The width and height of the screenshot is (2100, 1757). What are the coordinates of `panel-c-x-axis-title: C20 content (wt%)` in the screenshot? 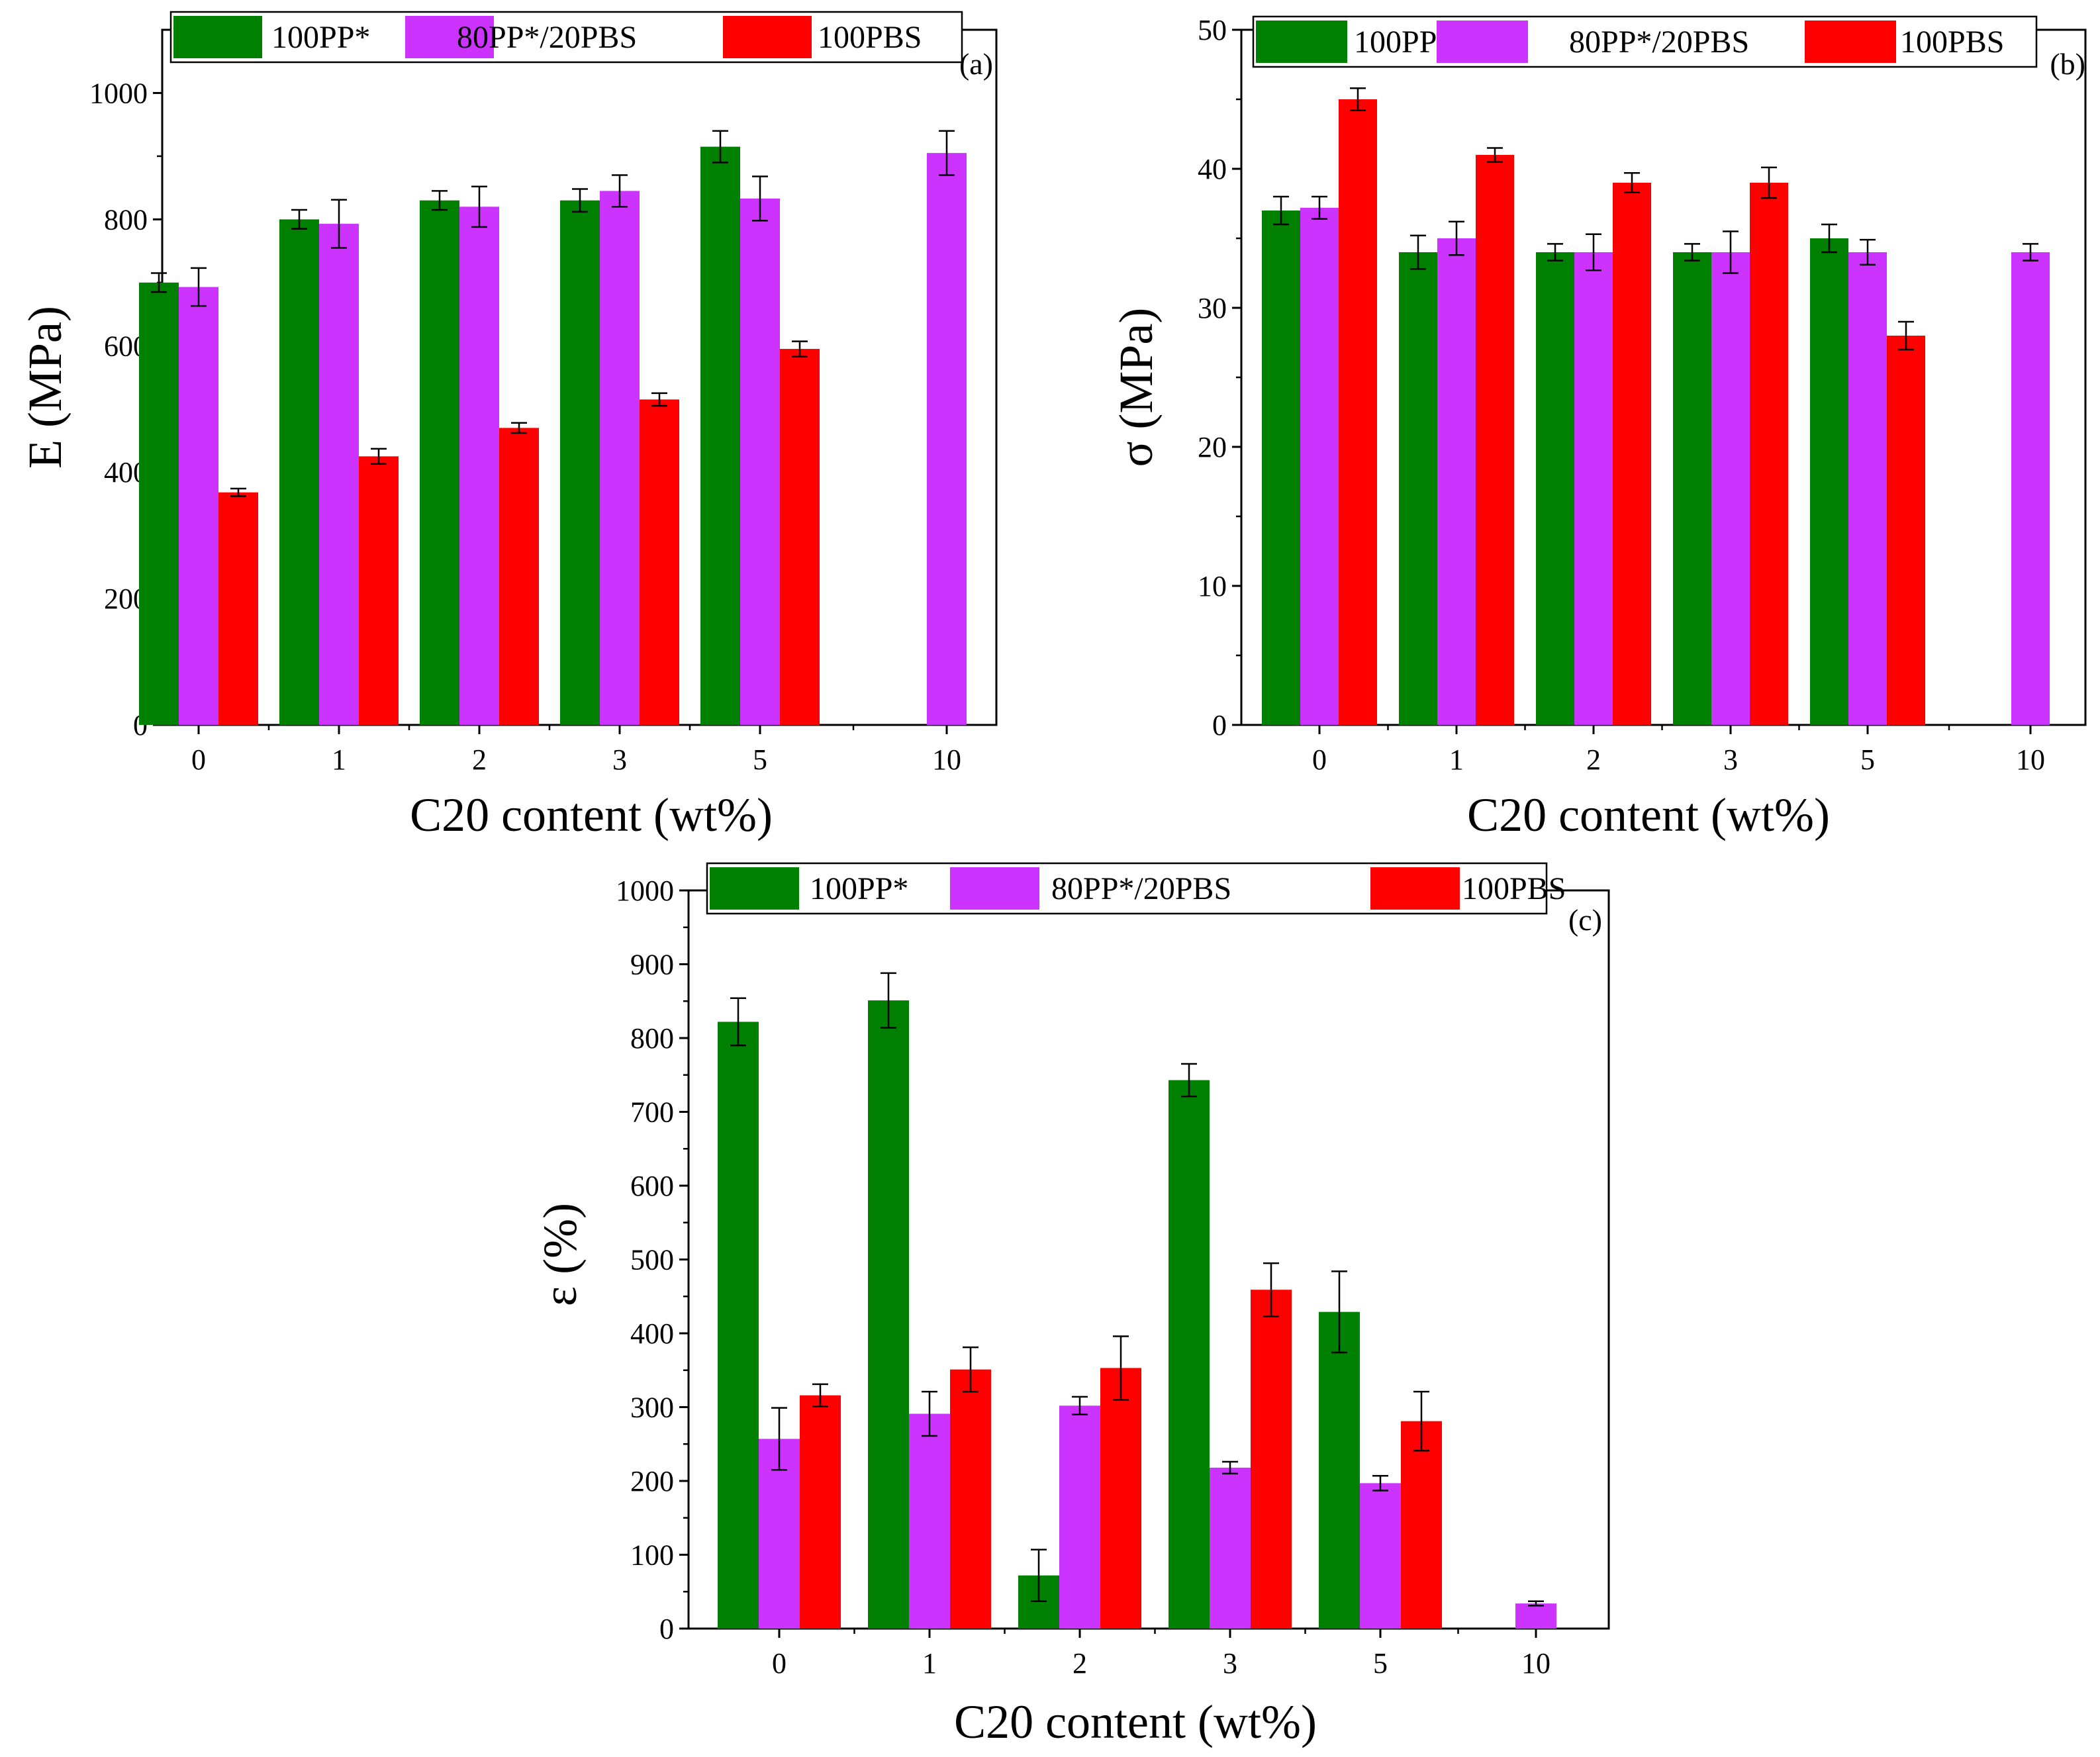 It's located at (1135, 1721).